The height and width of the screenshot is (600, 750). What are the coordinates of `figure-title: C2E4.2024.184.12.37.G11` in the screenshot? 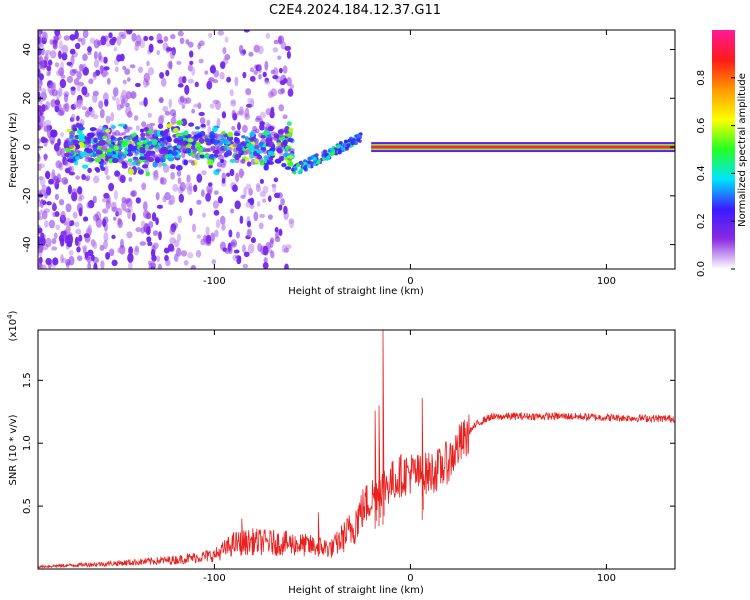 It's located at (355, 10).